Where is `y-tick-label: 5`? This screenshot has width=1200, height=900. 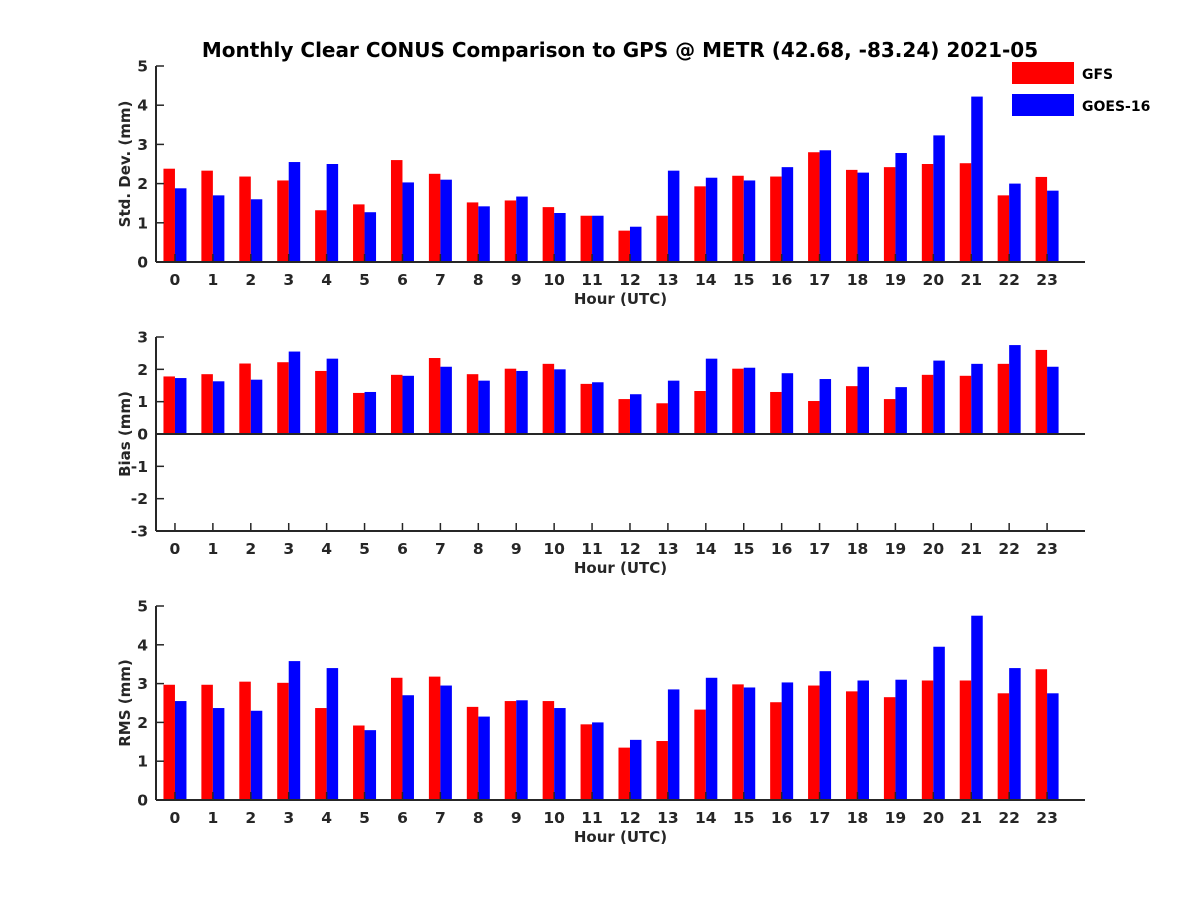 y-tick-label: 5 is located at coordinates (142, 67).